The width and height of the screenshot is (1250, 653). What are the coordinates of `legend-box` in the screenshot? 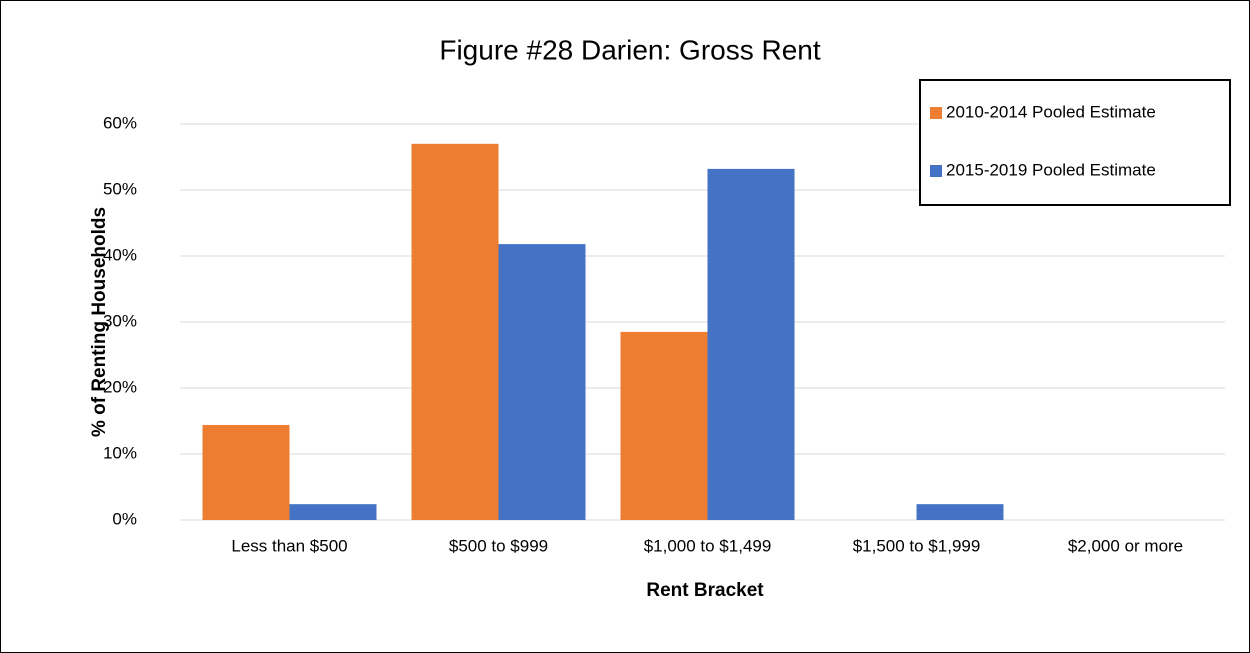 It's located at (1075, 142).